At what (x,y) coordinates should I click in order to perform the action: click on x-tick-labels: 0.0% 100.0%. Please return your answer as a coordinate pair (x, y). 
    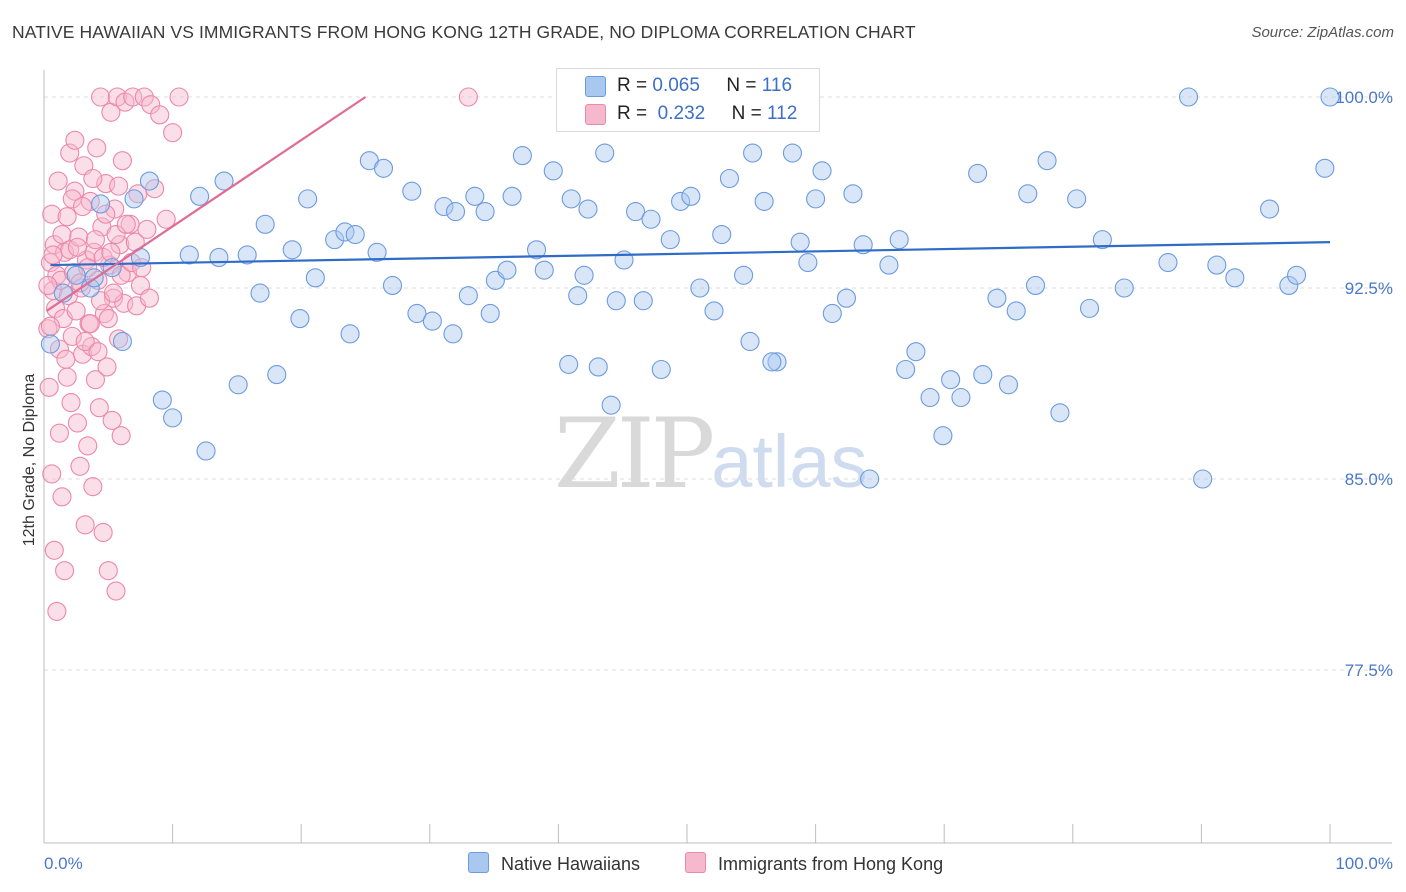
    Looking at the image, I should click on (718, 863).